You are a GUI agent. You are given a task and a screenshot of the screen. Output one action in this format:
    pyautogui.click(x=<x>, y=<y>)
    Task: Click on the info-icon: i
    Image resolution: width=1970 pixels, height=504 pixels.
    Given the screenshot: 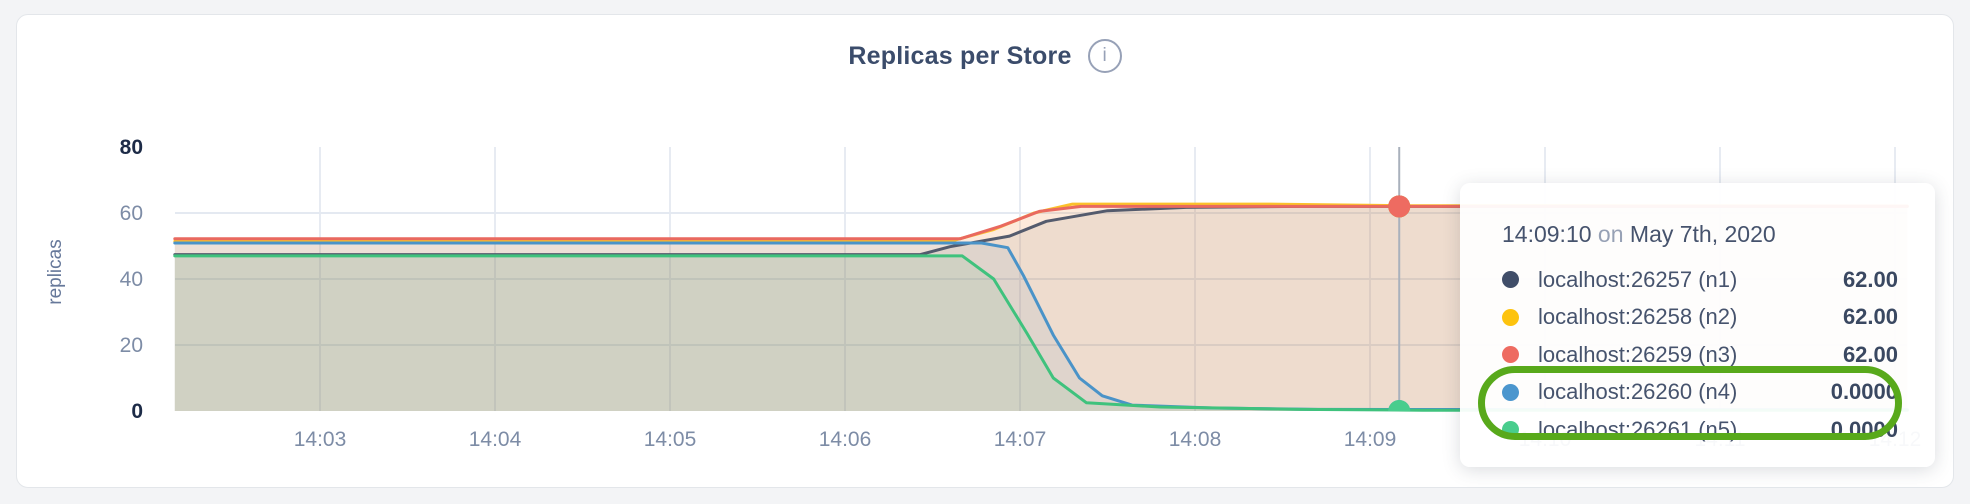 What is the action you would take?
    pyautogui.click(x=1104, y=56)
    